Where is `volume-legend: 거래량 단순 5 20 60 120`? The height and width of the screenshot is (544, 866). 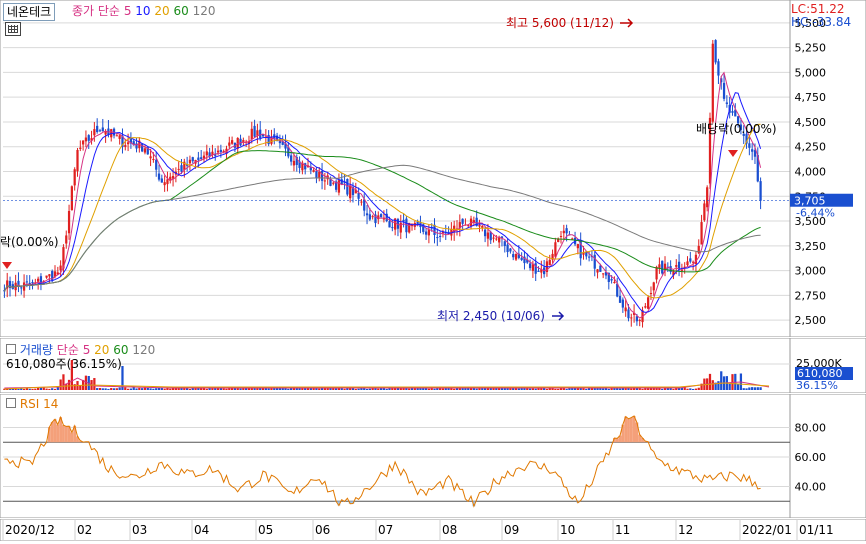
volume-legend: 거래량 단순 5 20 60 120 is located at coordinates (80, 349).